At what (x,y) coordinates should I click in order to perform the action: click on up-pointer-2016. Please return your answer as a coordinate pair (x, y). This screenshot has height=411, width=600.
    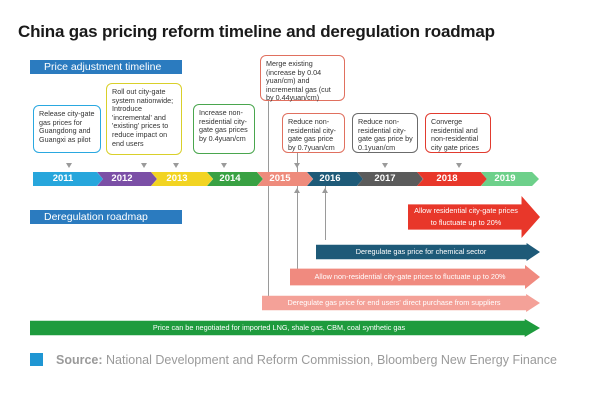
    Looking at the image, I should click on (325, 190).